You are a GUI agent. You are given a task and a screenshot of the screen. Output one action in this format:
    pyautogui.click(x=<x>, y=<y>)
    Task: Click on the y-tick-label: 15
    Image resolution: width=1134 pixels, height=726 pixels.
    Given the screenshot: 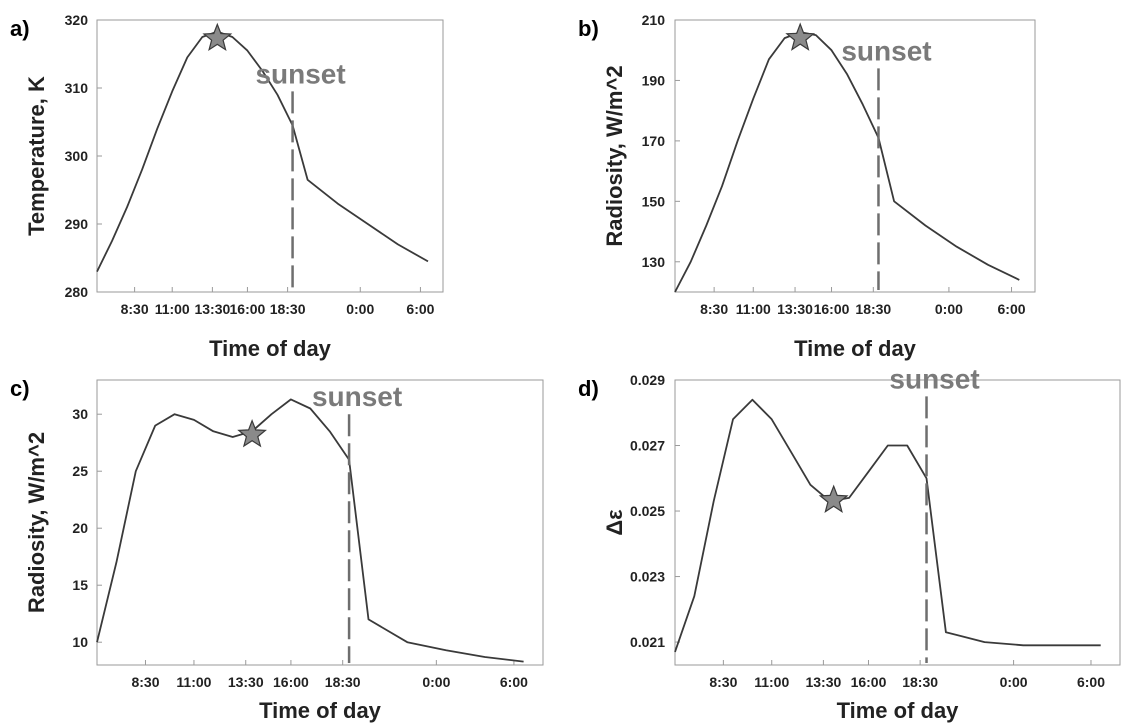 What is the action you would take?
    pyautogui.click(x=80, y=585)
    